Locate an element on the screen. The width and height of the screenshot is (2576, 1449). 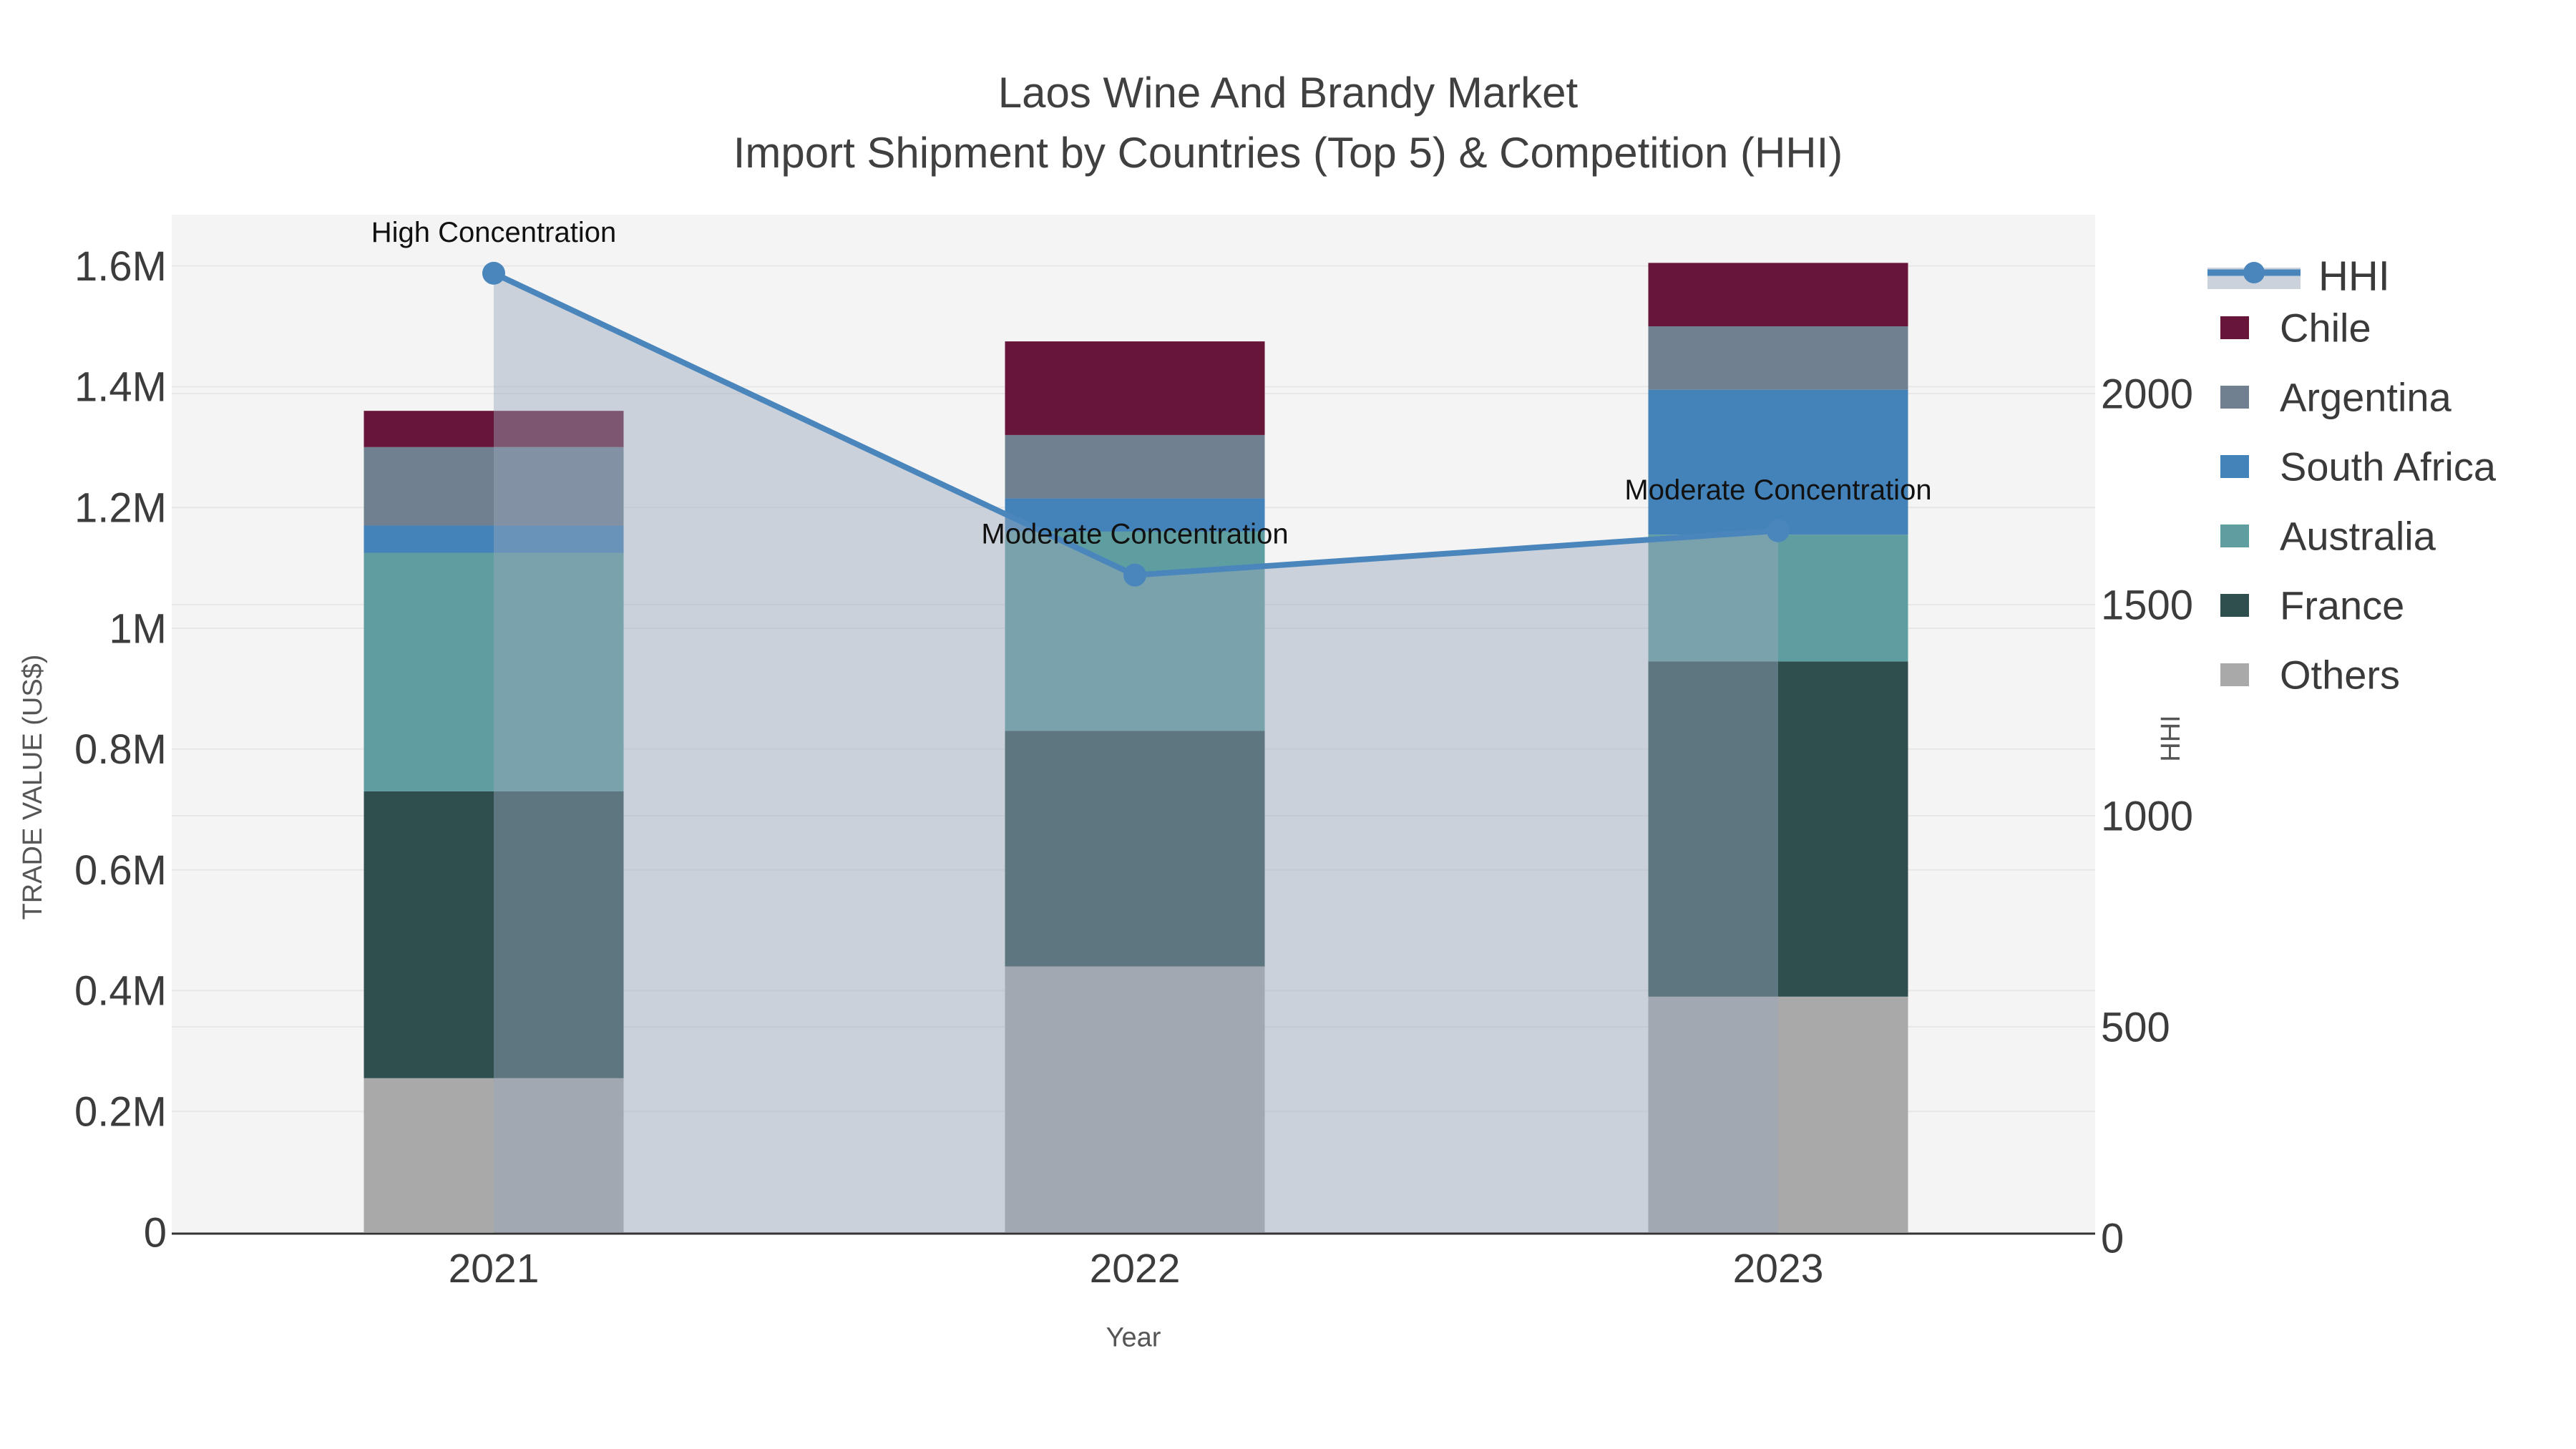
annotation-label-2022: Moderate Concentration is located at coordinates (1134, 534).